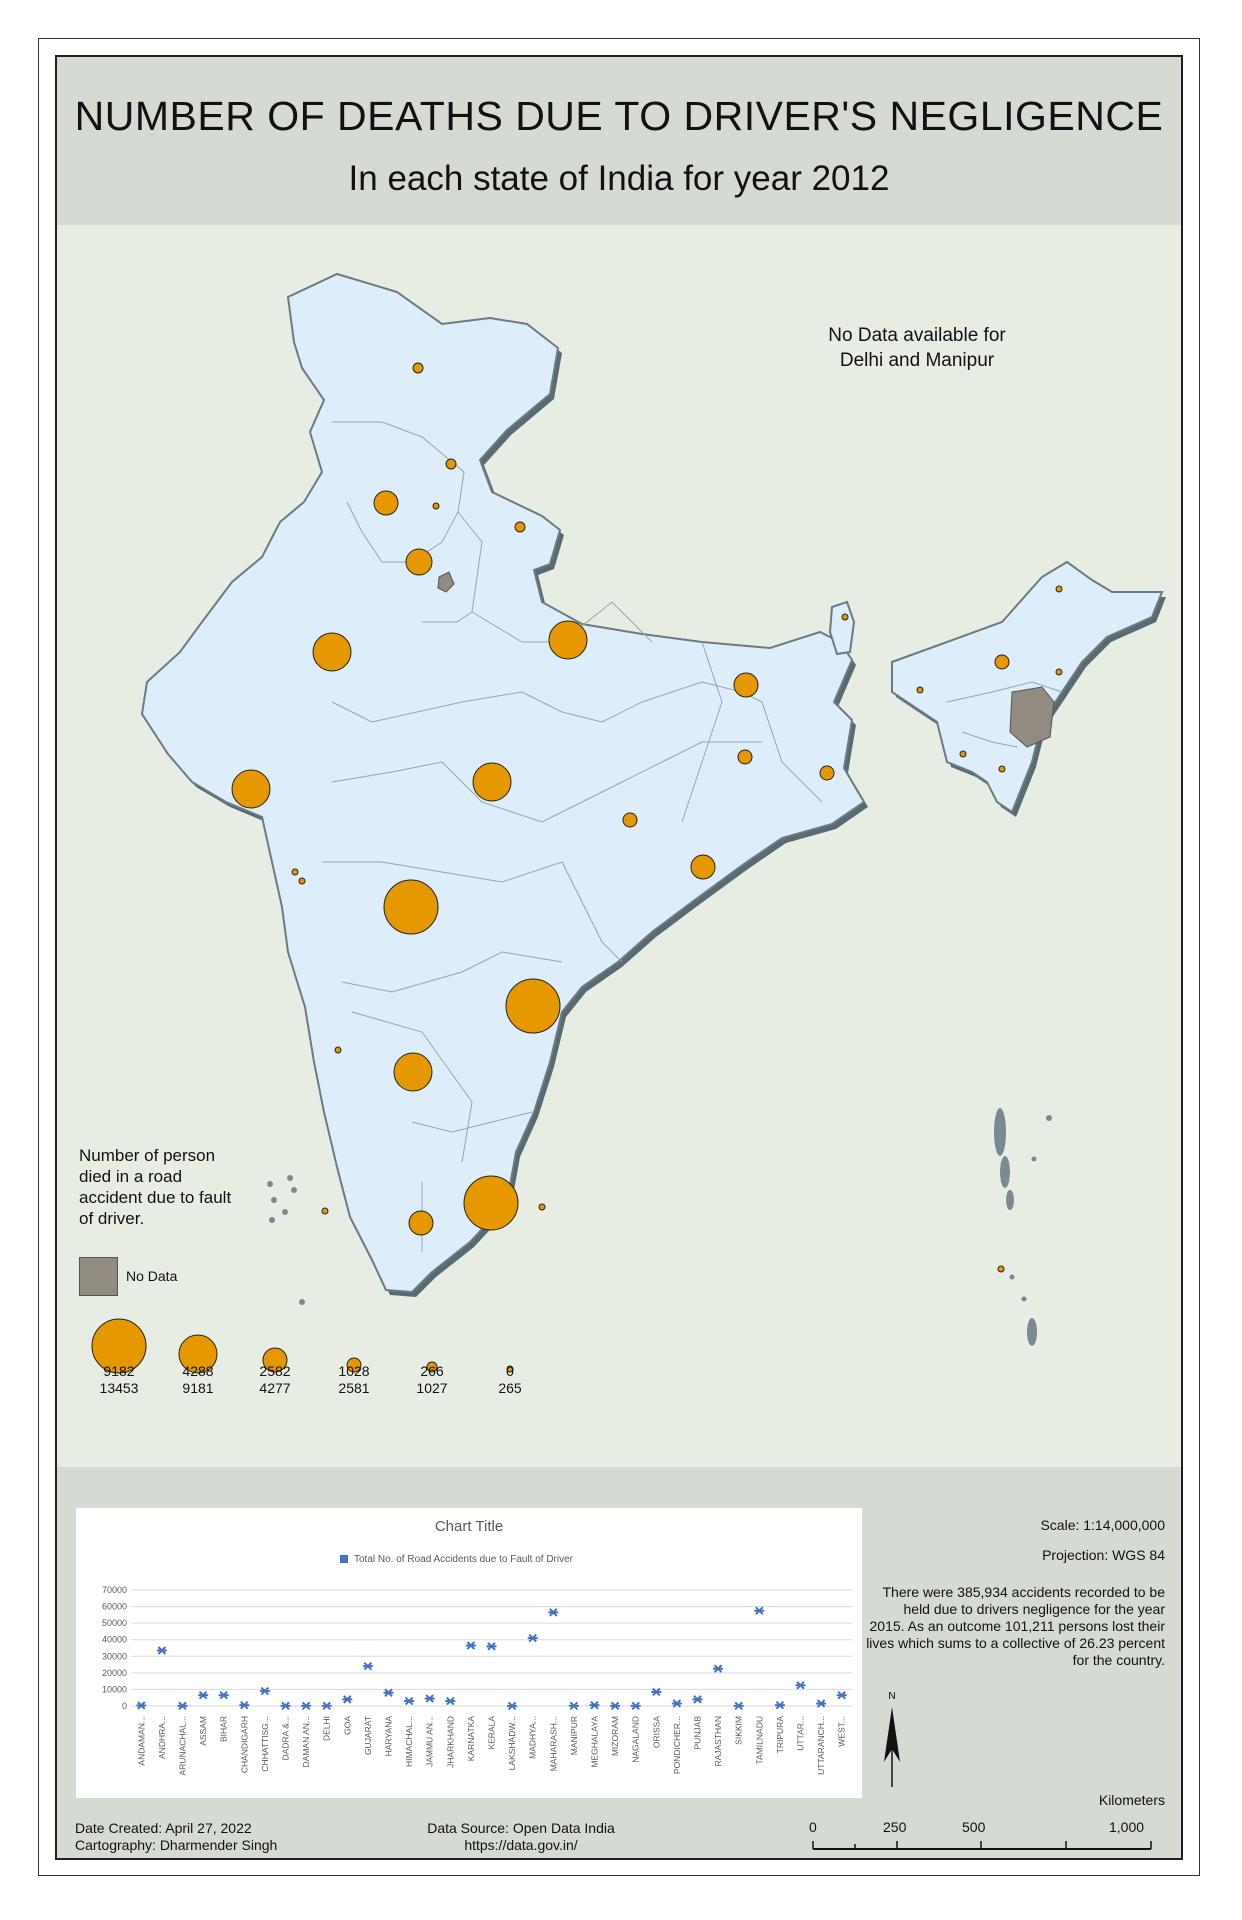 This screenshot has width=1242, height=1920. What do you see at coordinates (411, 907) in the screenshot?
I see `symbol-maharashtra` at bounding box center [411, 907].